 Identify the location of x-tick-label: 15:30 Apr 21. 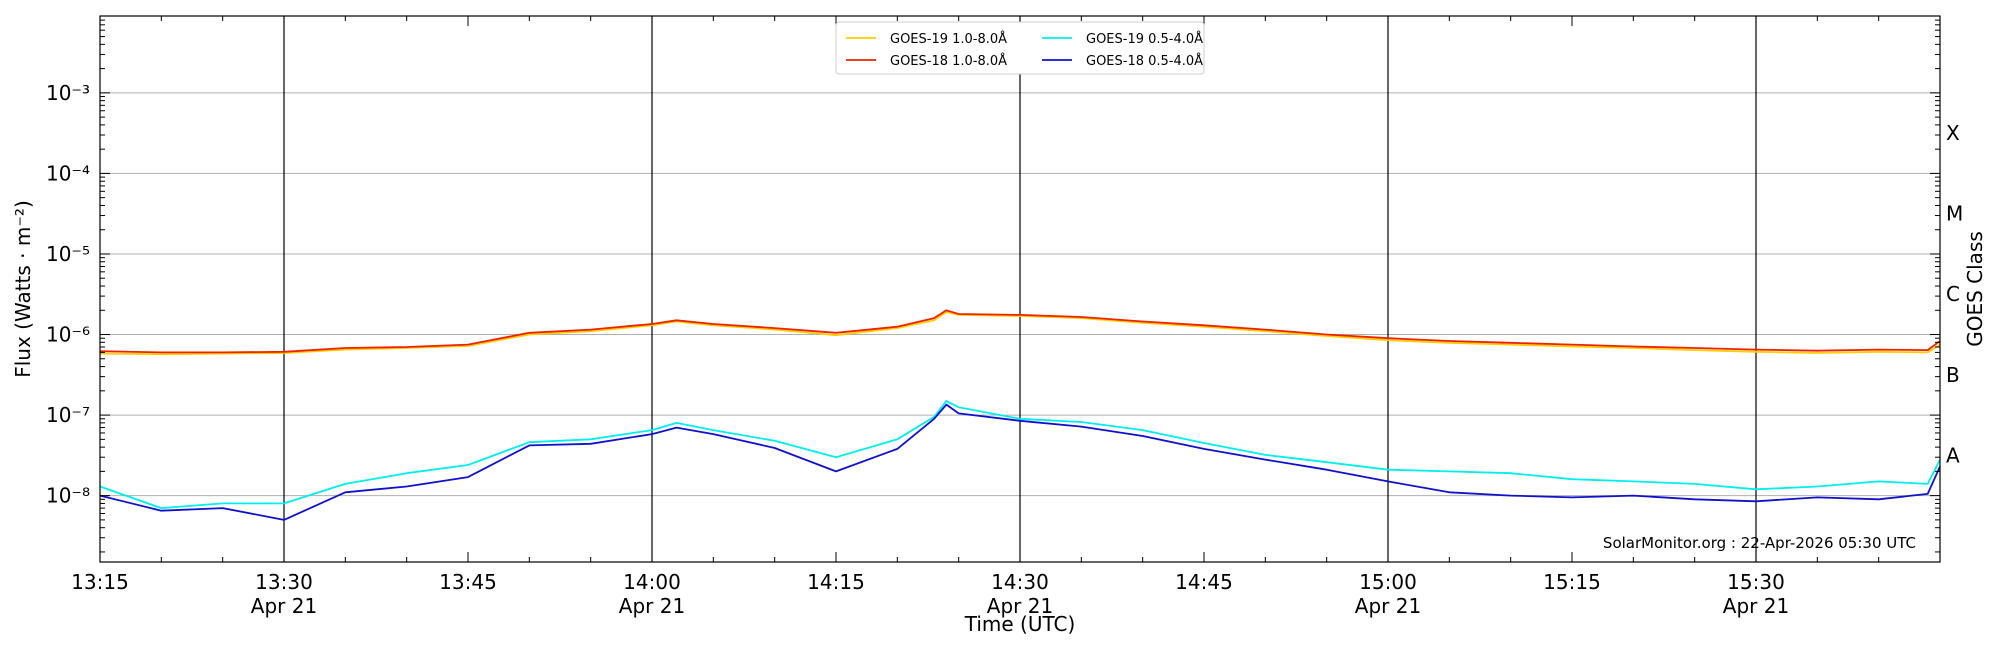
(1756, 594).